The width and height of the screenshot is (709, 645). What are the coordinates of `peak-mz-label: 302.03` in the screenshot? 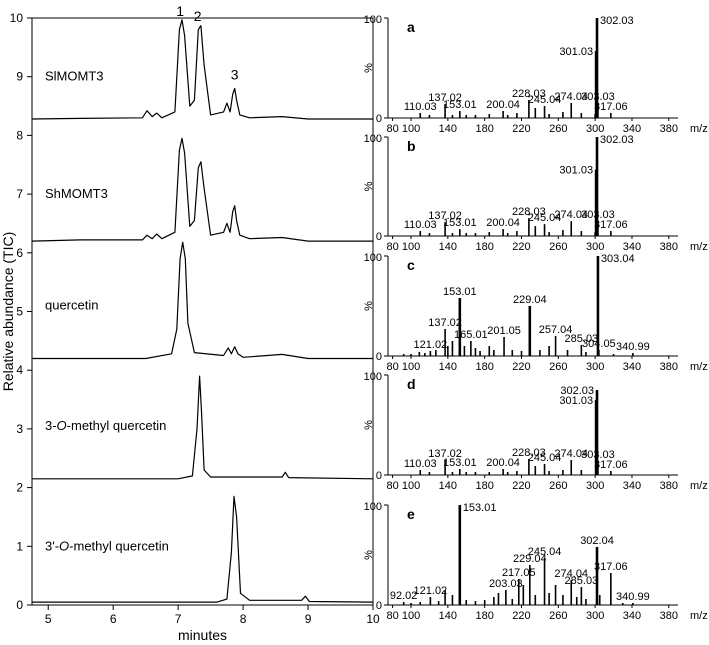 It's located at (577, 391).